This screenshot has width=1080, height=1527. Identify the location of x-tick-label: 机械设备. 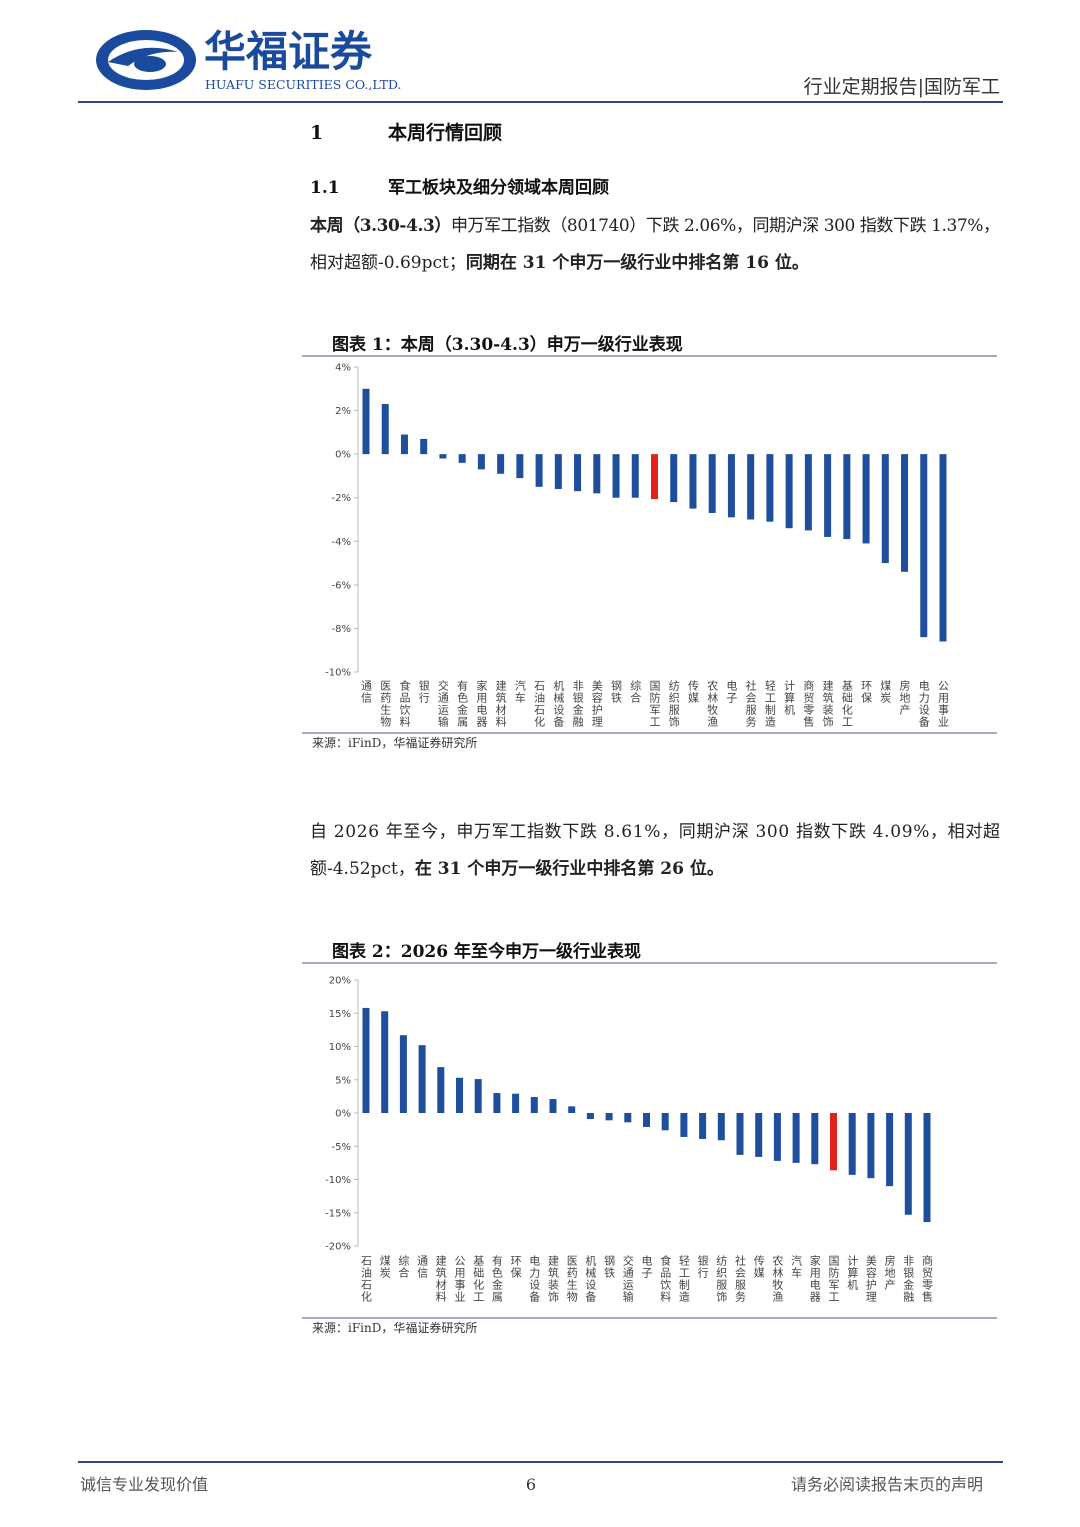
(558, 703).